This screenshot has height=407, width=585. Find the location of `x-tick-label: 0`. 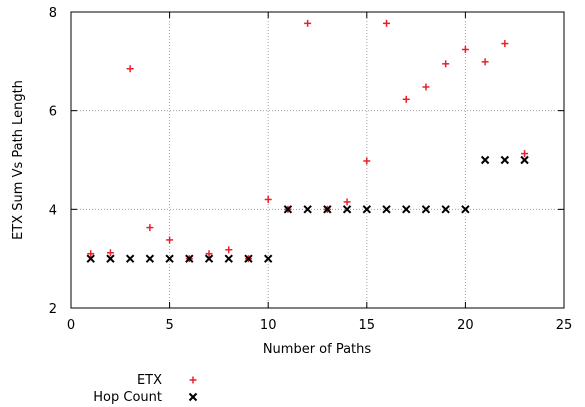

x-tick-label: 0 is located at coordinates (71, 325).